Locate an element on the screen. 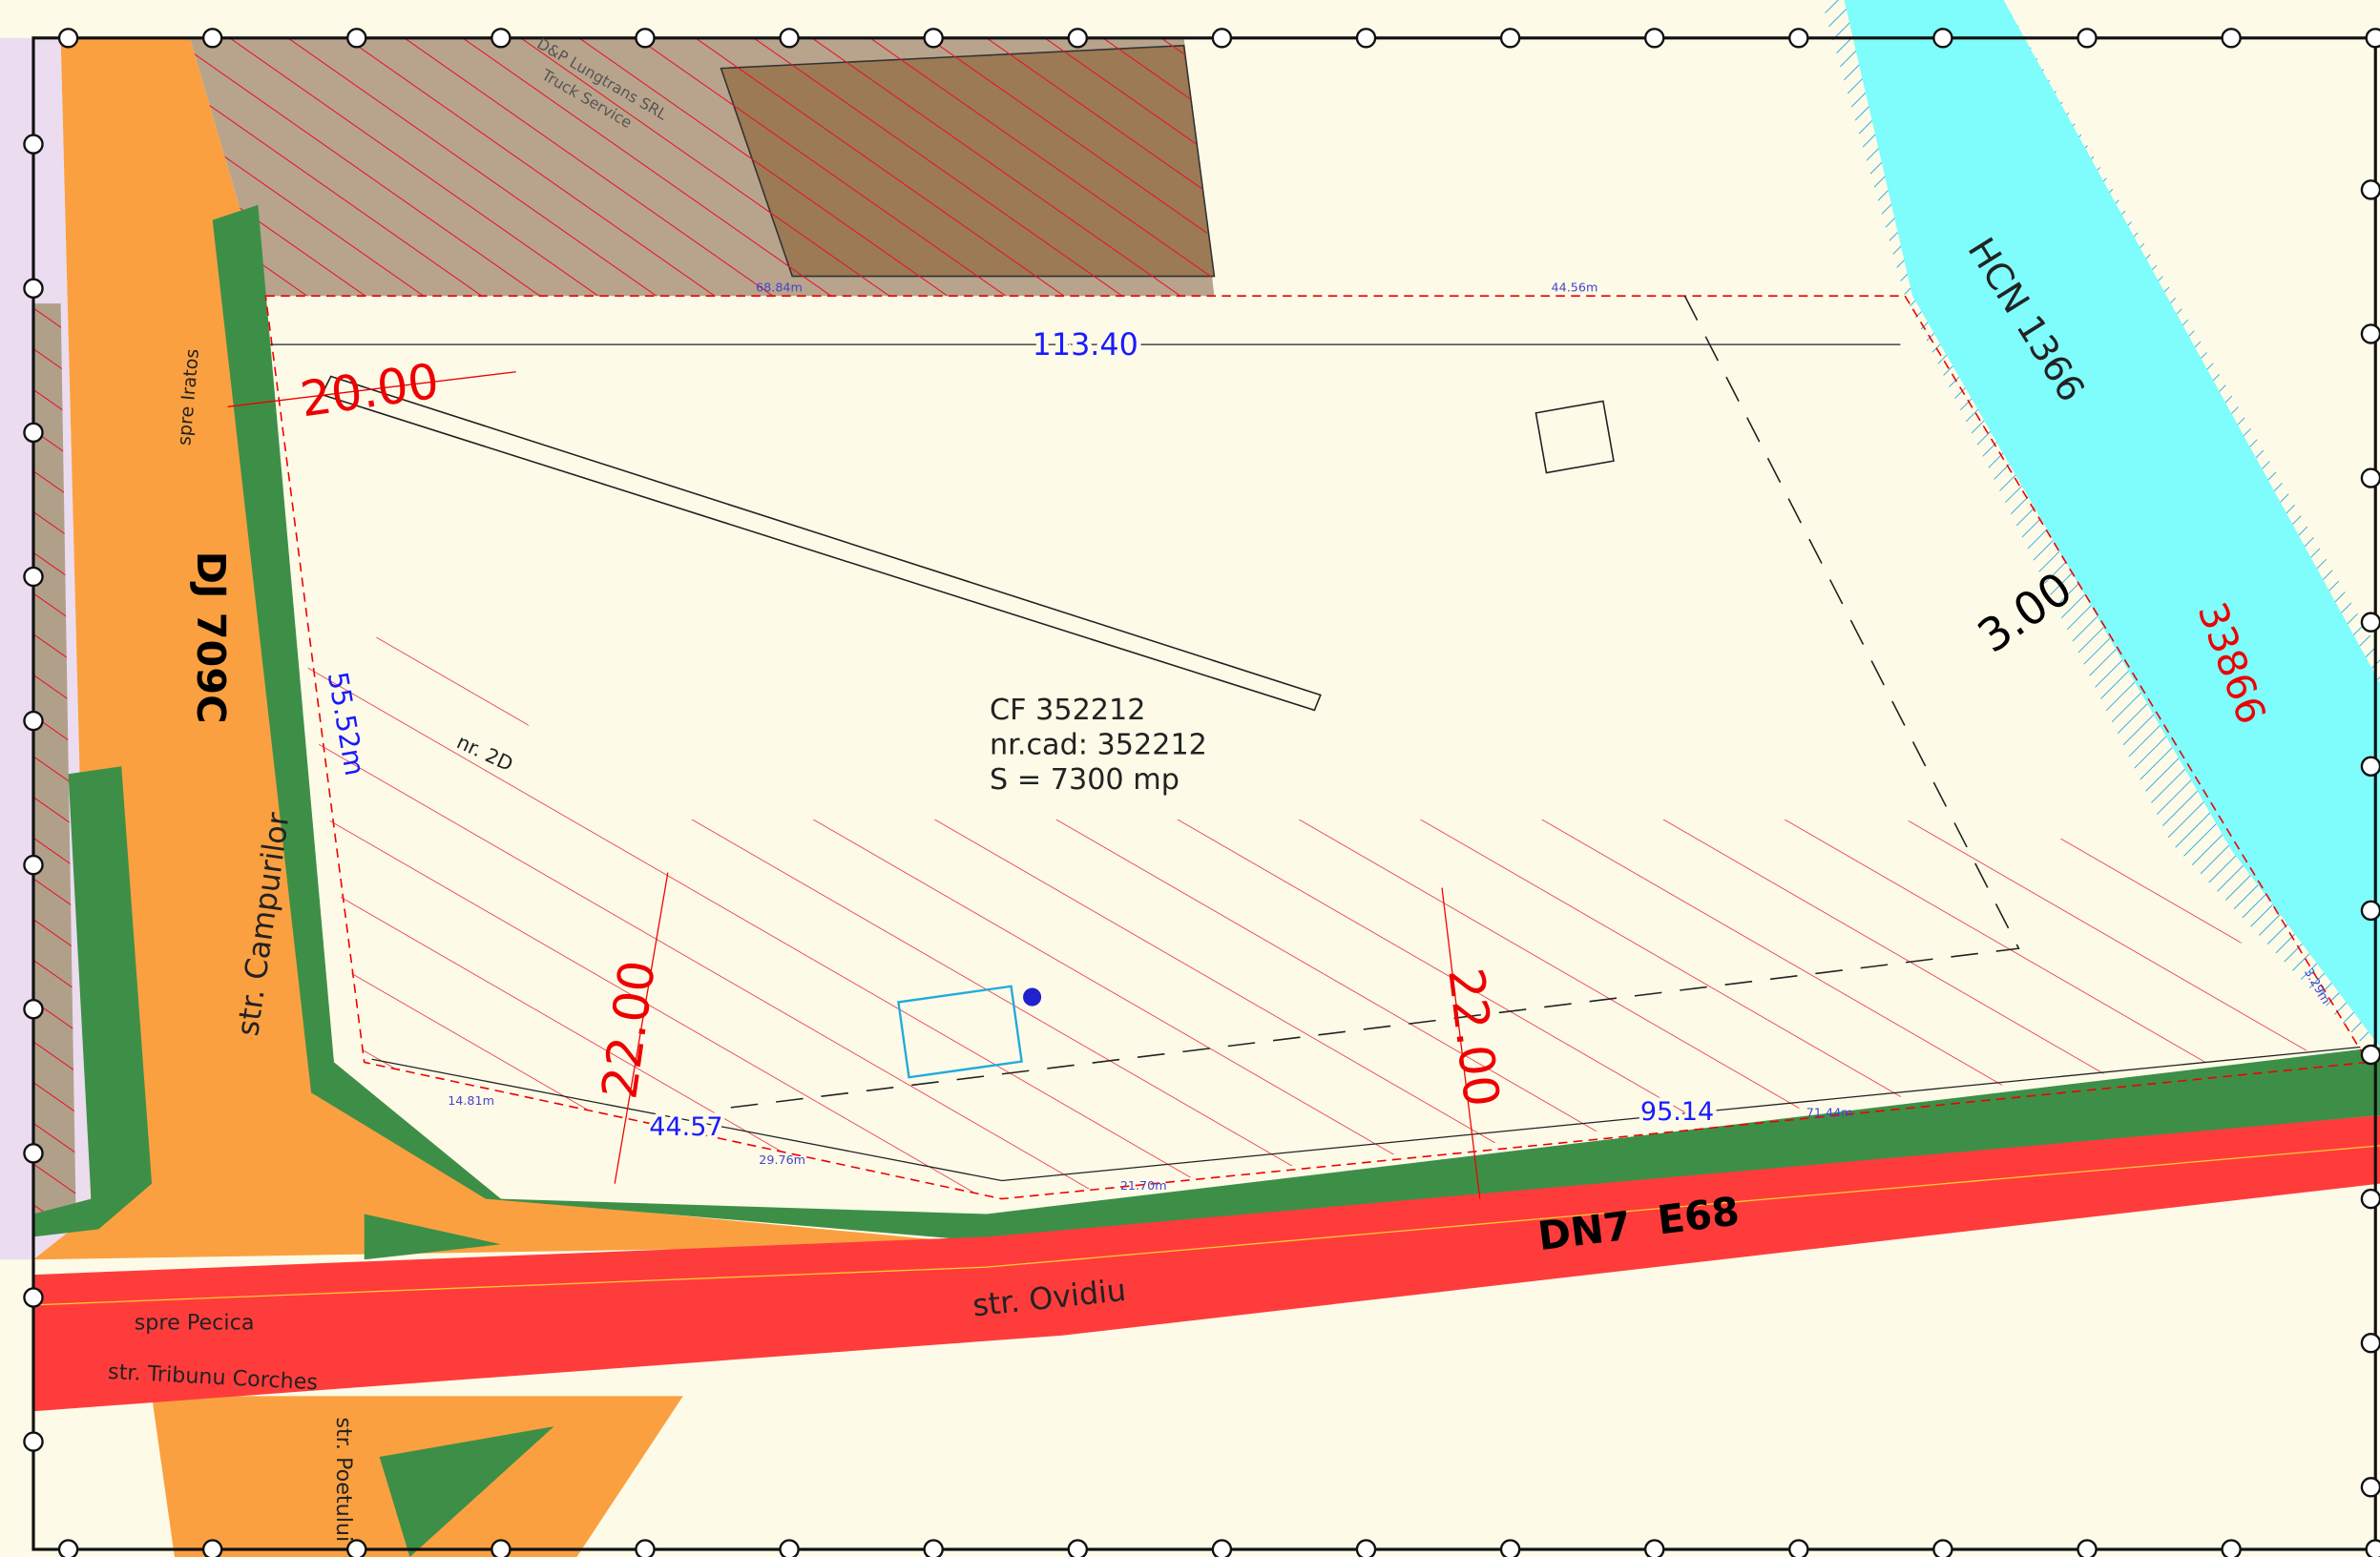  segment-length: 44.56m is located at coordinates (1575, 287).